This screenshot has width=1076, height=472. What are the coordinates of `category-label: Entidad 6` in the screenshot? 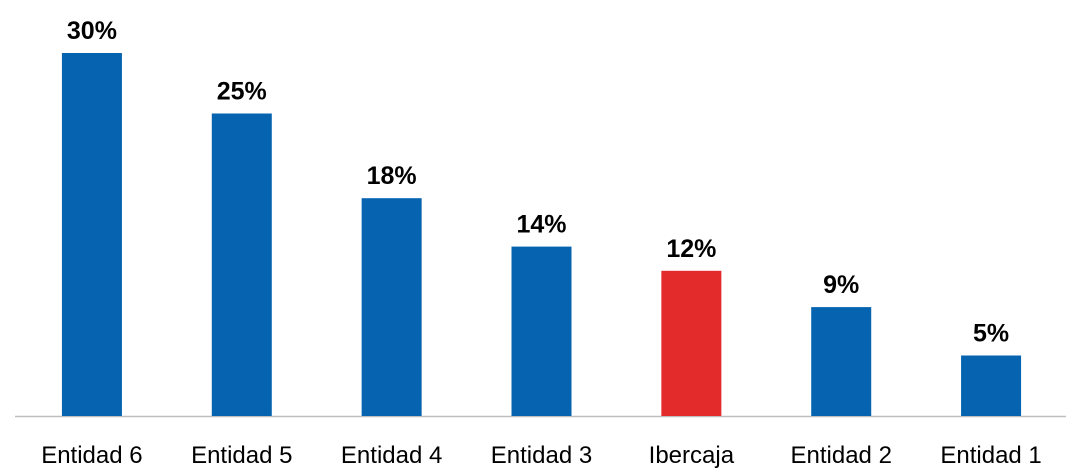 It's located at (91, 455).